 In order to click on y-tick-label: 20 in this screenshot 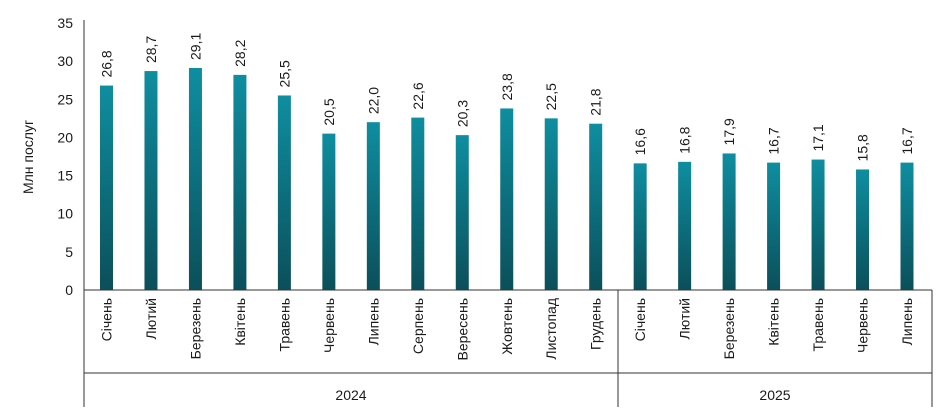, I will do `click(65, 137)`.